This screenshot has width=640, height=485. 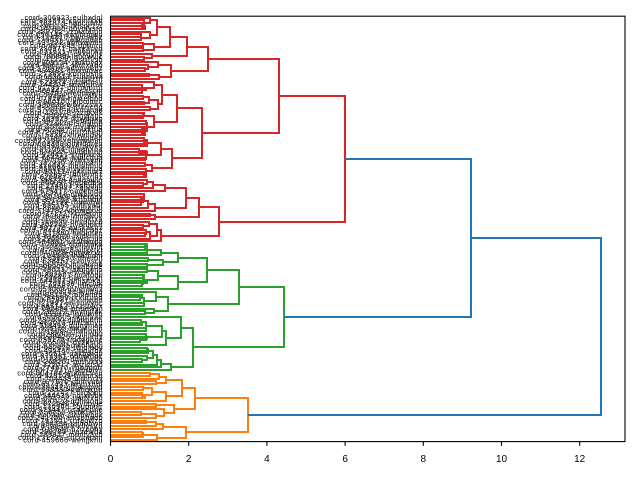 I want to click on svg-text: 12, so click(x=580, y=459).